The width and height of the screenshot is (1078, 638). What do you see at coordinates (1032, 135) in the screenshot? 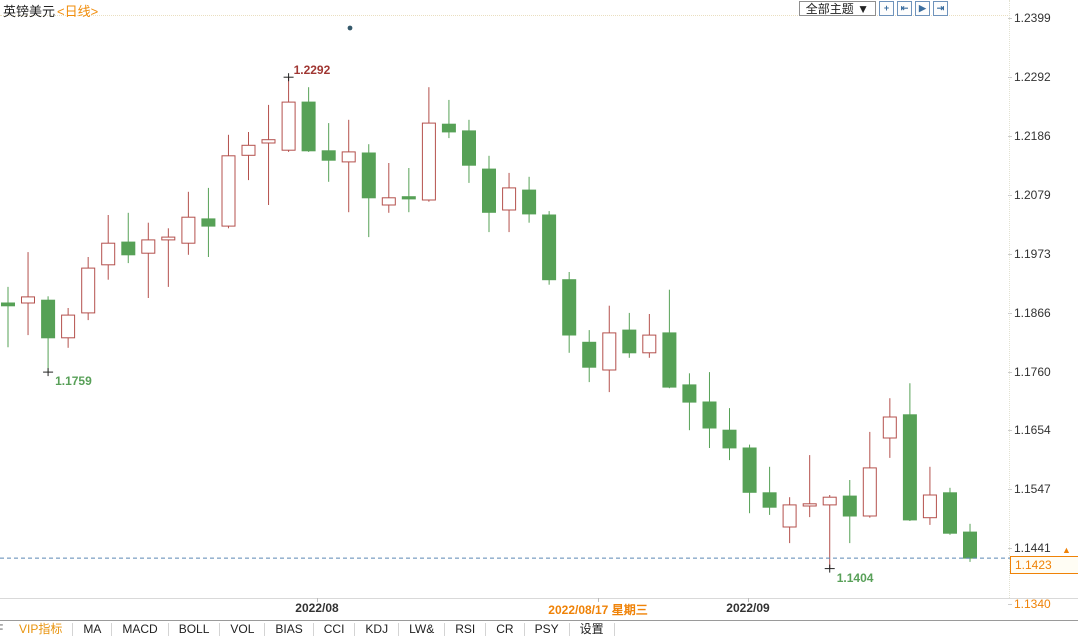
I see `y-axis-label: 1.2186` at bounding box center [1032, 135].